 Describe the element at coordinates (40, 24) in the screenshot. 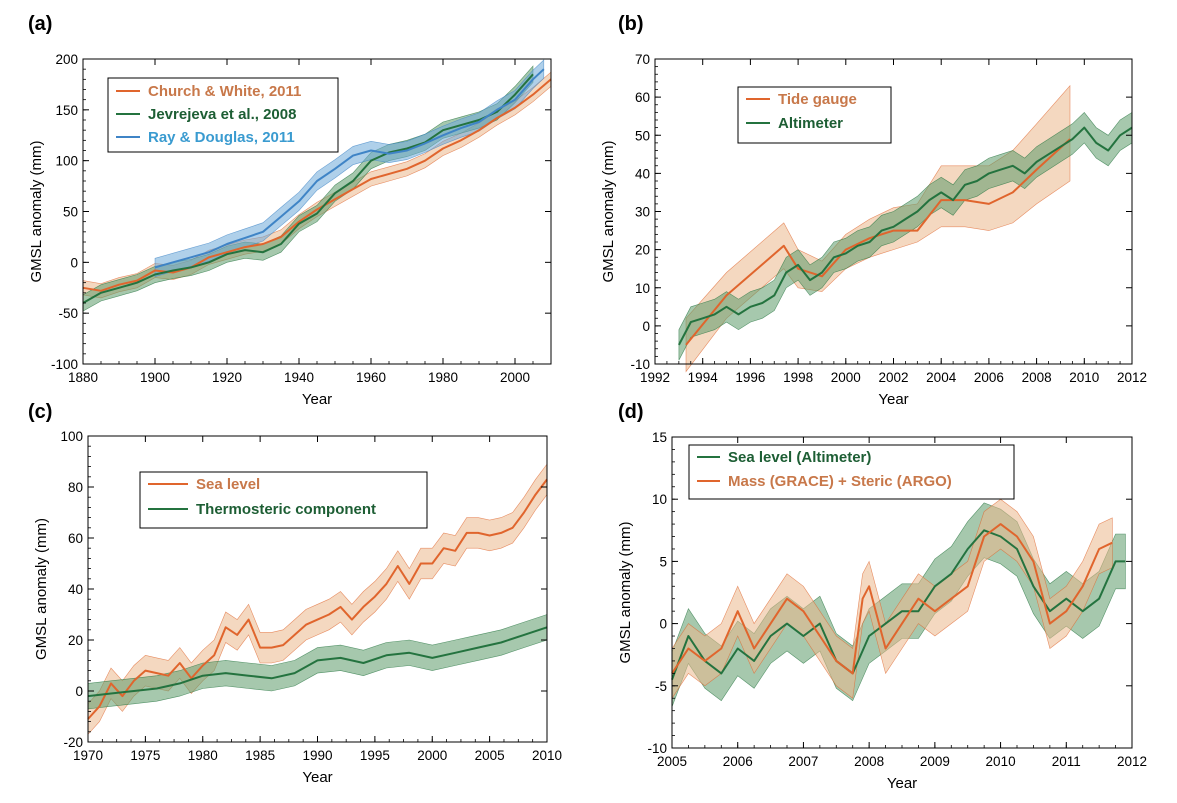

I see `panel-label: (a)` at that location.